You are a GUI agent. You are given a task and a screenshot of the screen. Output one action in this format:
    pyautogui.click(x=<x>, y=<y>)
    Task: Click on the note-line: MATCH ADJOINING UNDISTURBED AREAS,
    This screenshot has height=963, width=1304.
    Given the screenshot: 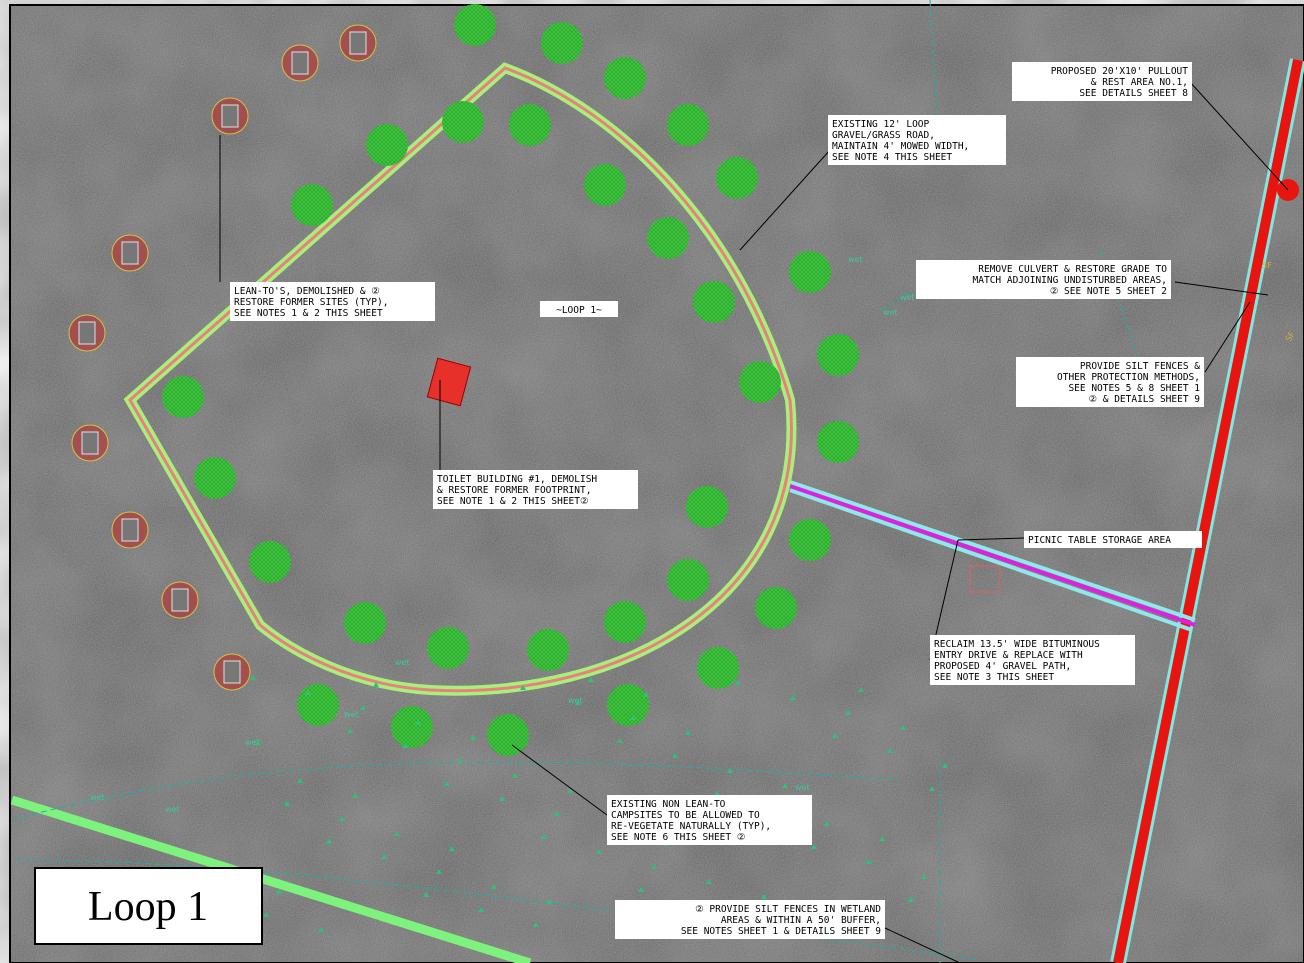 What is the action you would take?
    pyautogui.click(x=1070, y=280)
    